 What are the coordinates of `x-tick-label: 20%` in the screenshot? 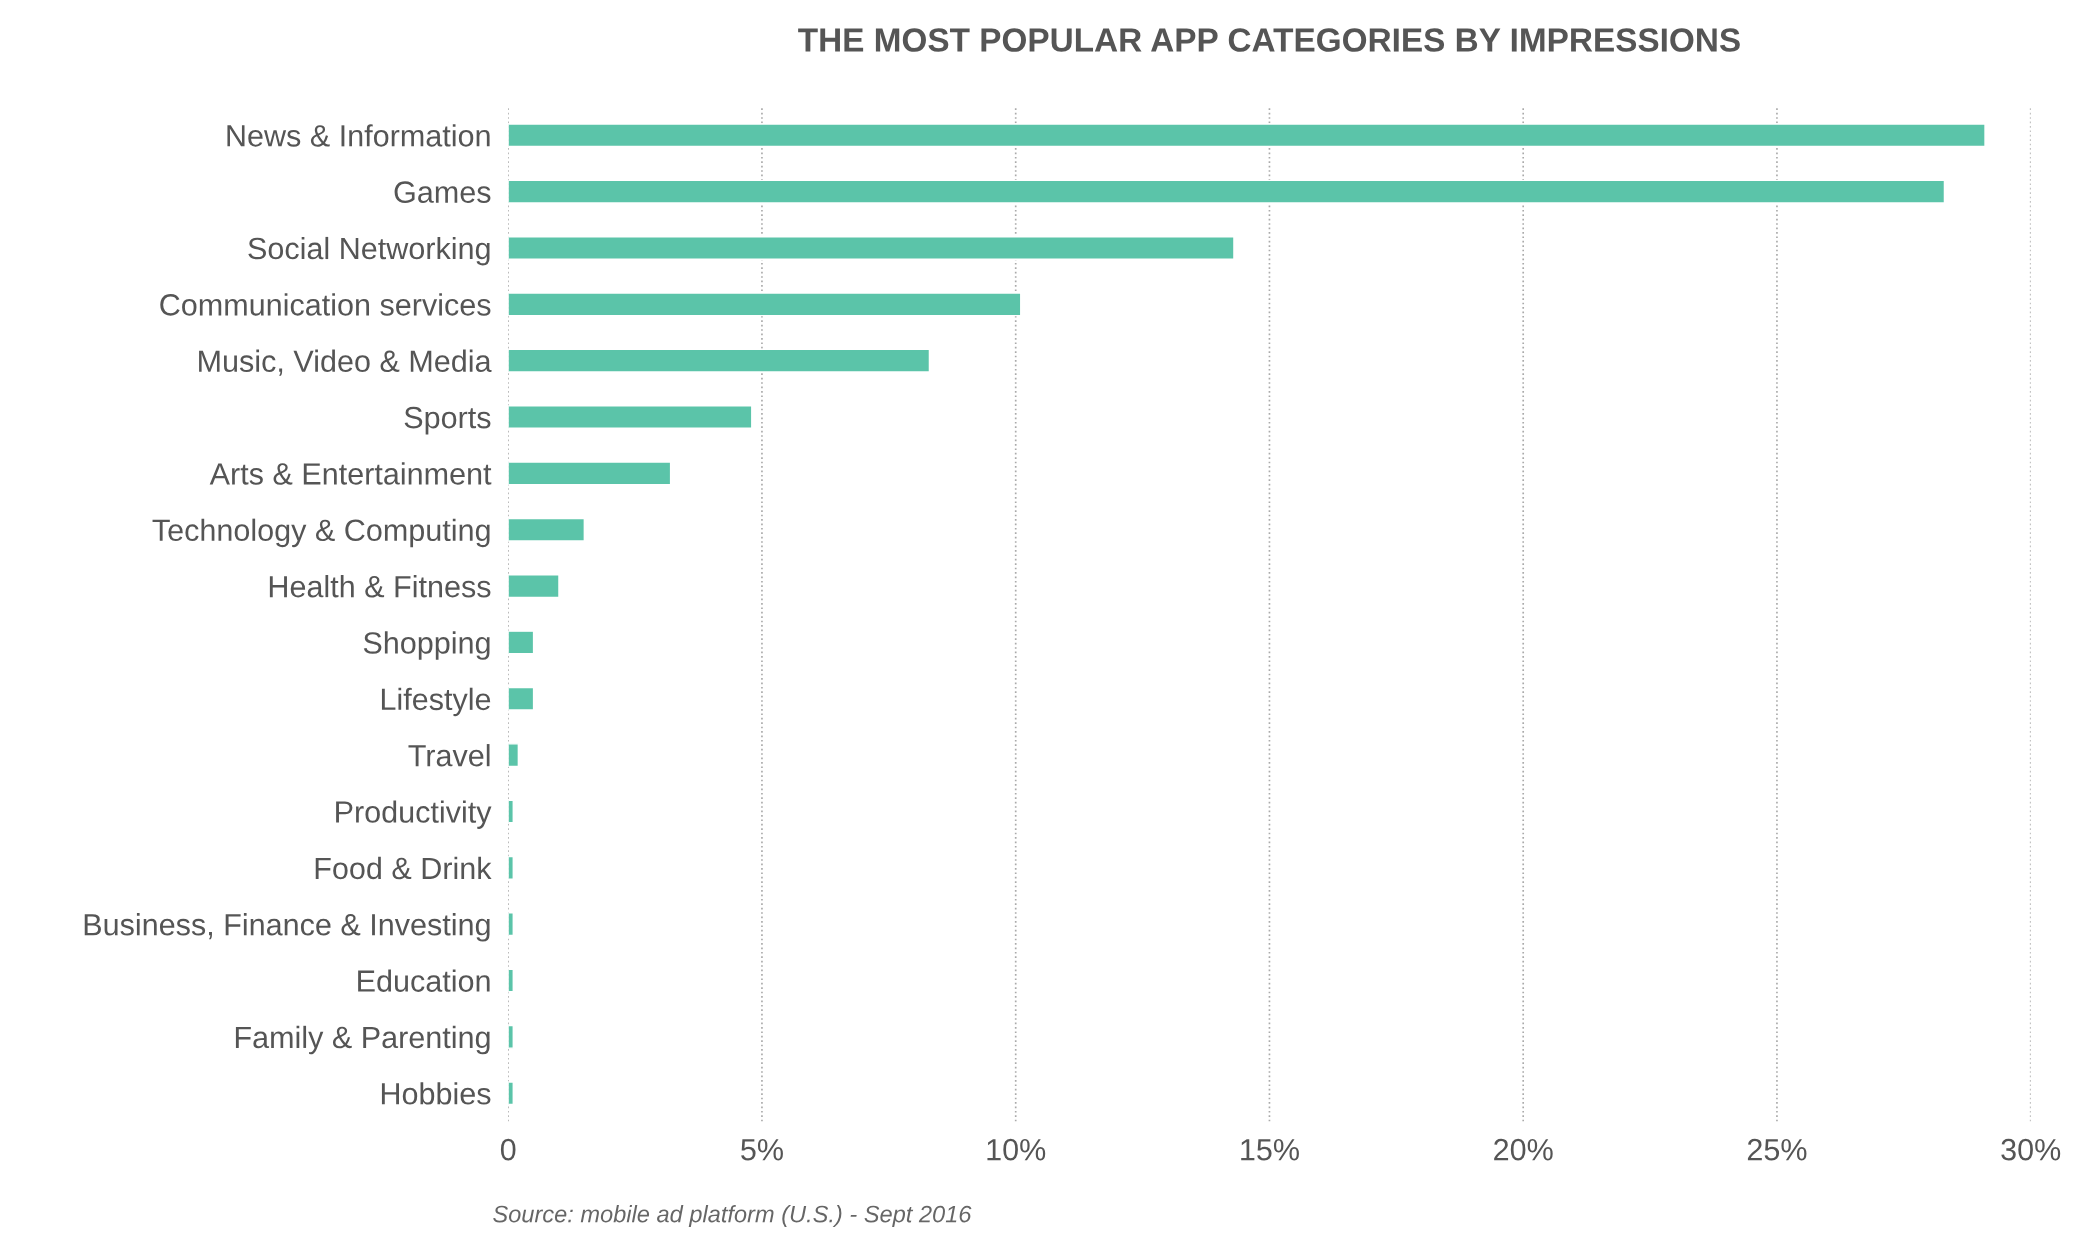 It's located at (1523, 1149).